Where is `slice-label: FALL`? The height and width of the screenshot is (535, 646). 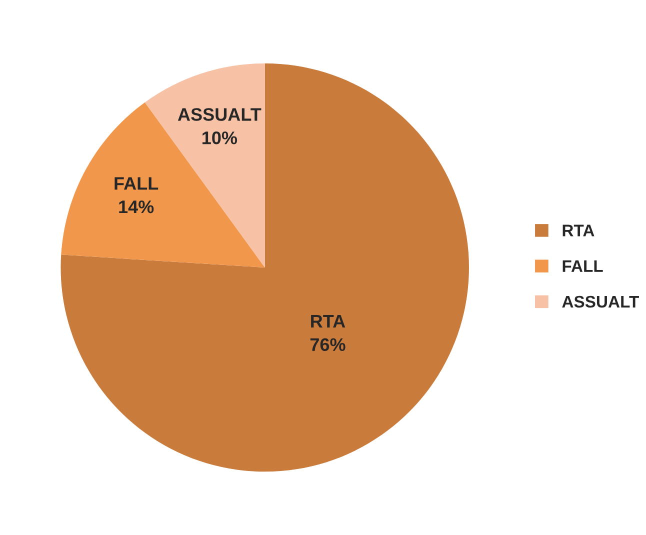 slice-label: FALL is located at coordinates (136, 183).